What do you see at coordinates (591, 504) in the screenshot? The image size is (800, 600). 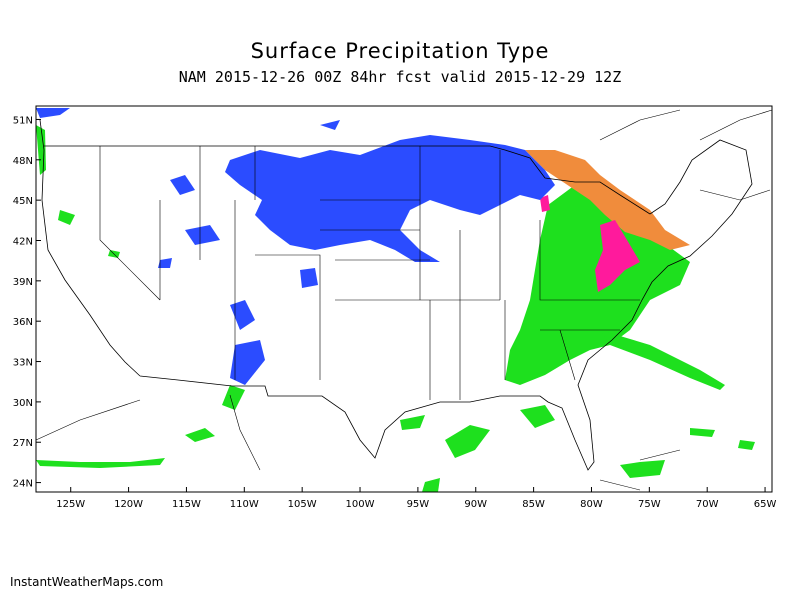 I see `x-tick-label: 80W` at bounding box center [591, 504].